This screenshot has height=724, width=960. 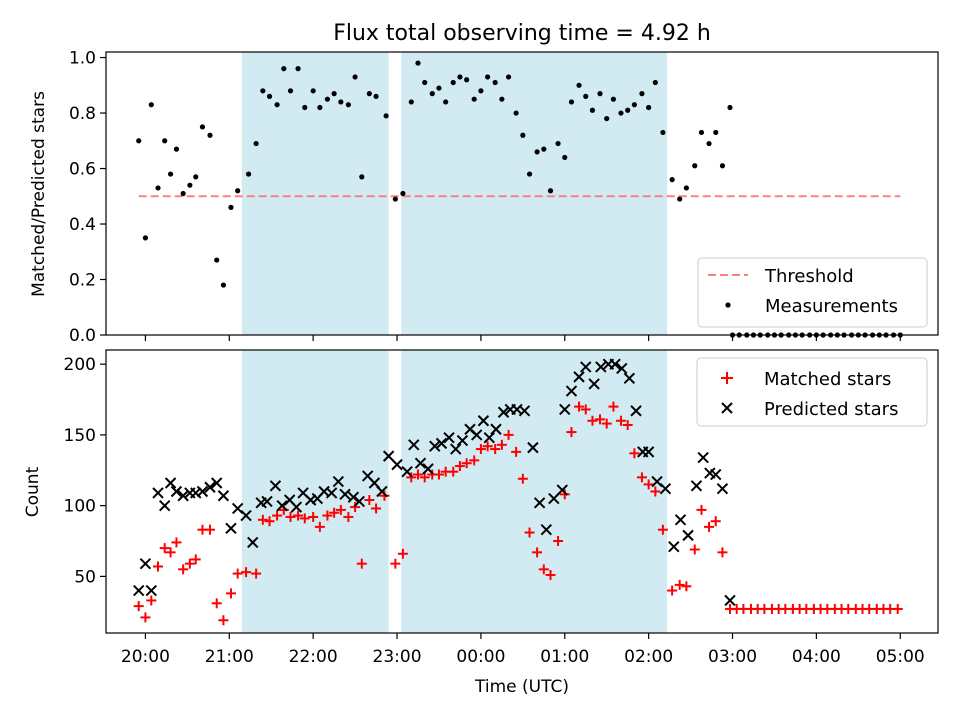 I want to click on top-y-tick-label: 1.0, so click(x=82, y=59).